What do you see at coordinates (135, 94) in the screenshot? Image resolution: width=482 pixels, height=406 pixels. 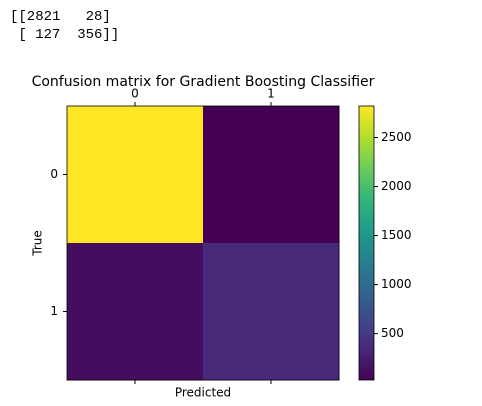 I see `x-tick-label: 0` at bounding box center [135, 94].